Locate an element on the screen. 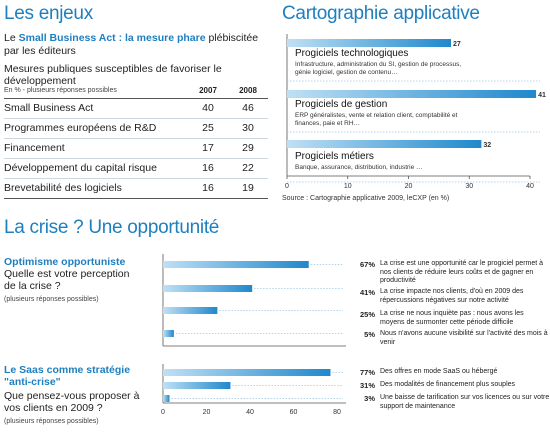  row-label: Développement du capital risque is located at coordinates (96, 168).